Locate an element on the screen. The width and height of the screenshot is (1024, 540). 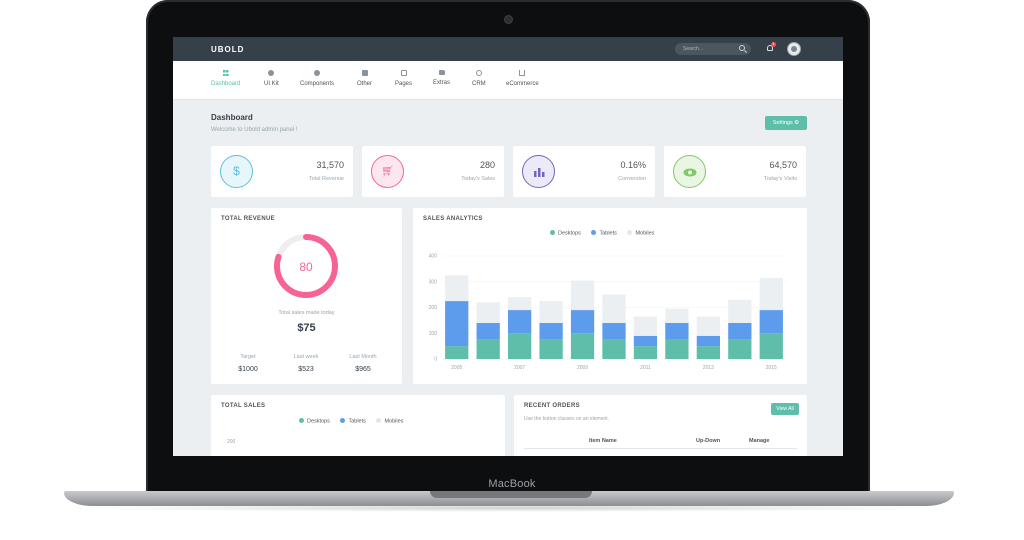
bar-mobiles-2015 is located at coordinates (771, 294).